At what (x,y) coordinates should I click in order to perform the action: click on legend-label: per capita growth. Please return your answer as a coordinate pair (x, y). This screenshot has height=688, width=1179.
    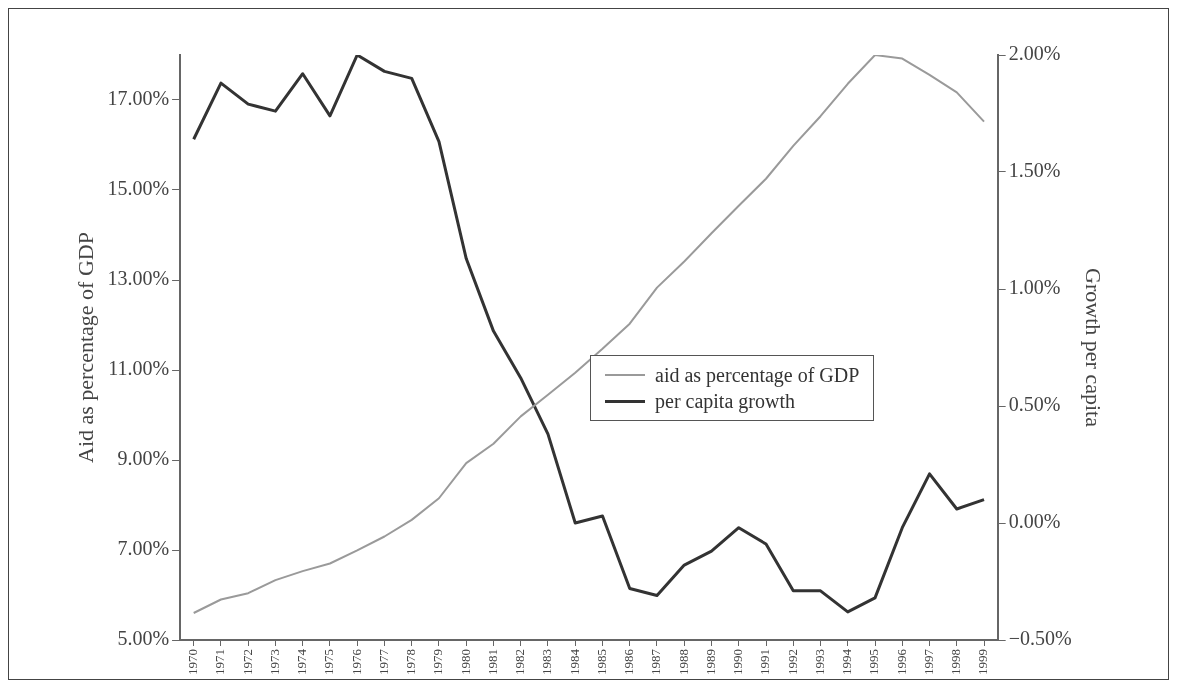
    Looking at the image, I should click on (725, 401).